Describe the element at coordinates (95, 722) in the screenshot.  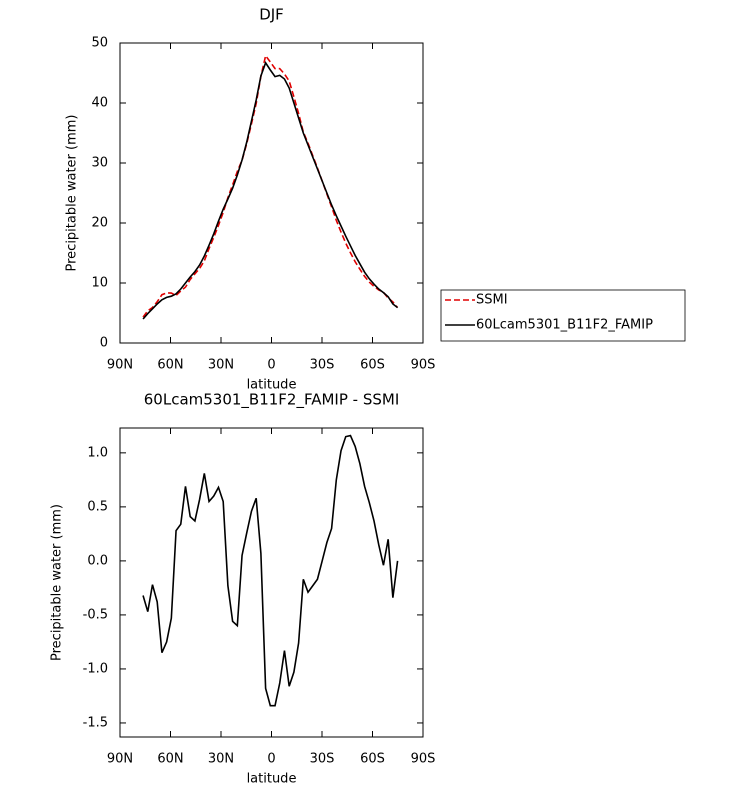
I see `y-tick-label: -1.5` at that location.